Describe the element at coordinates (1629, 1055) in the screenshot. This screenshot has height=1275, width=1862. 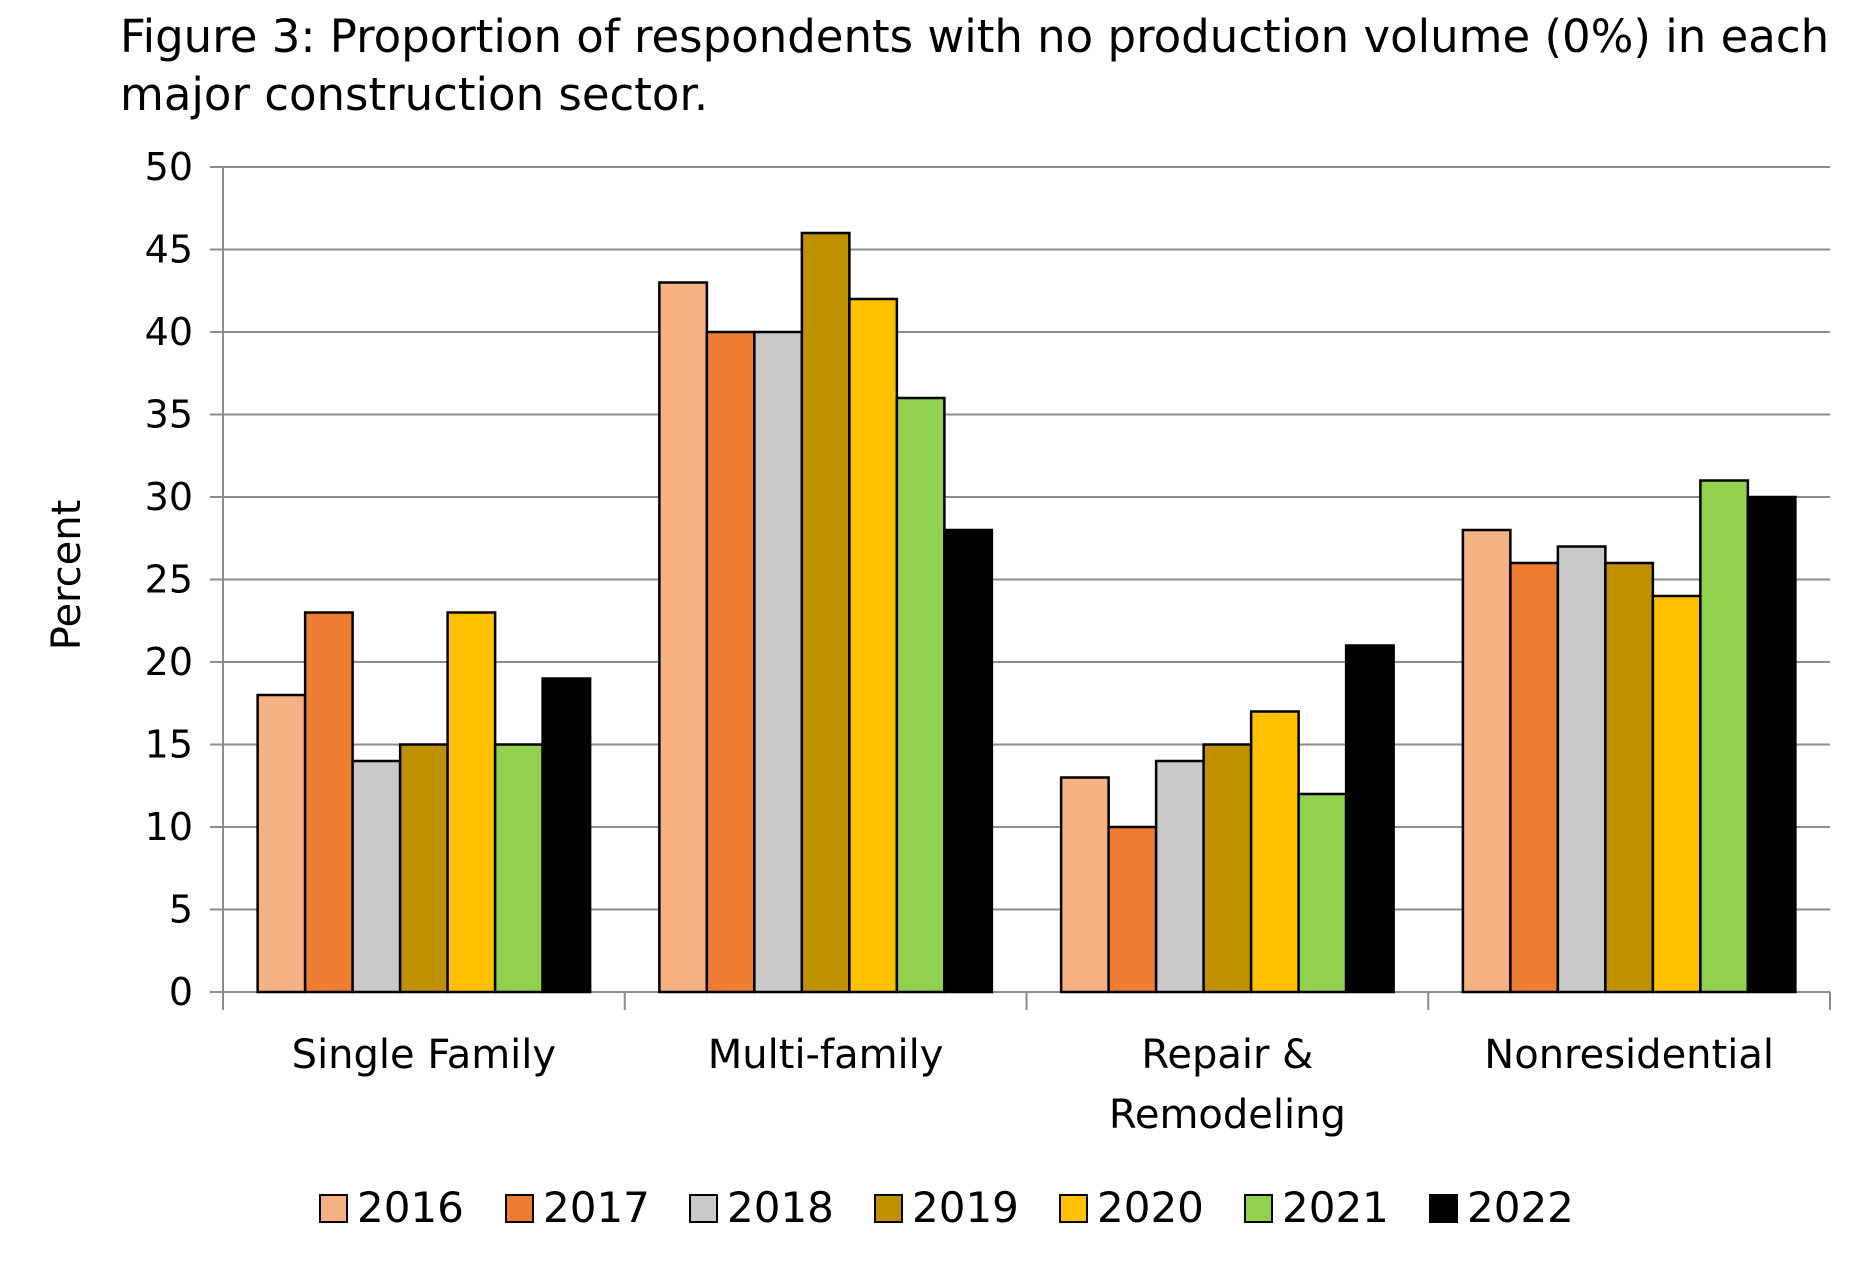
I see `x-category-label: Nonresidential` at that location.